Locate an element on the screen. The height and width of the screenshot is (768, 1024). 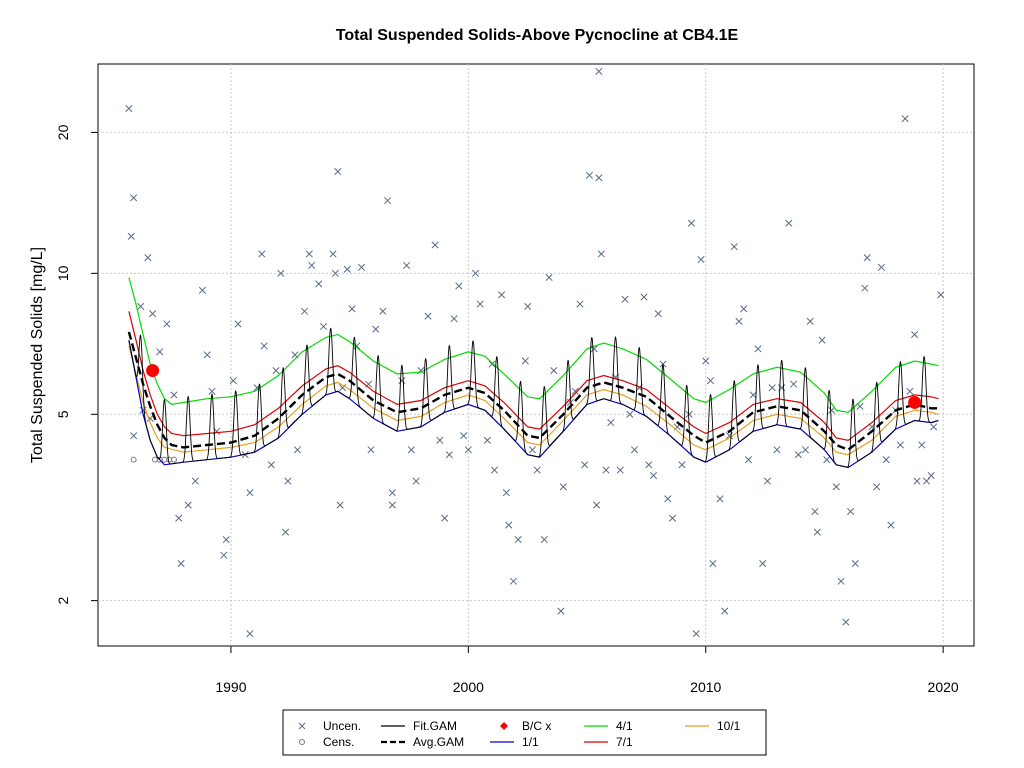
legend-cross-icon is located at coordinates (302, 726).